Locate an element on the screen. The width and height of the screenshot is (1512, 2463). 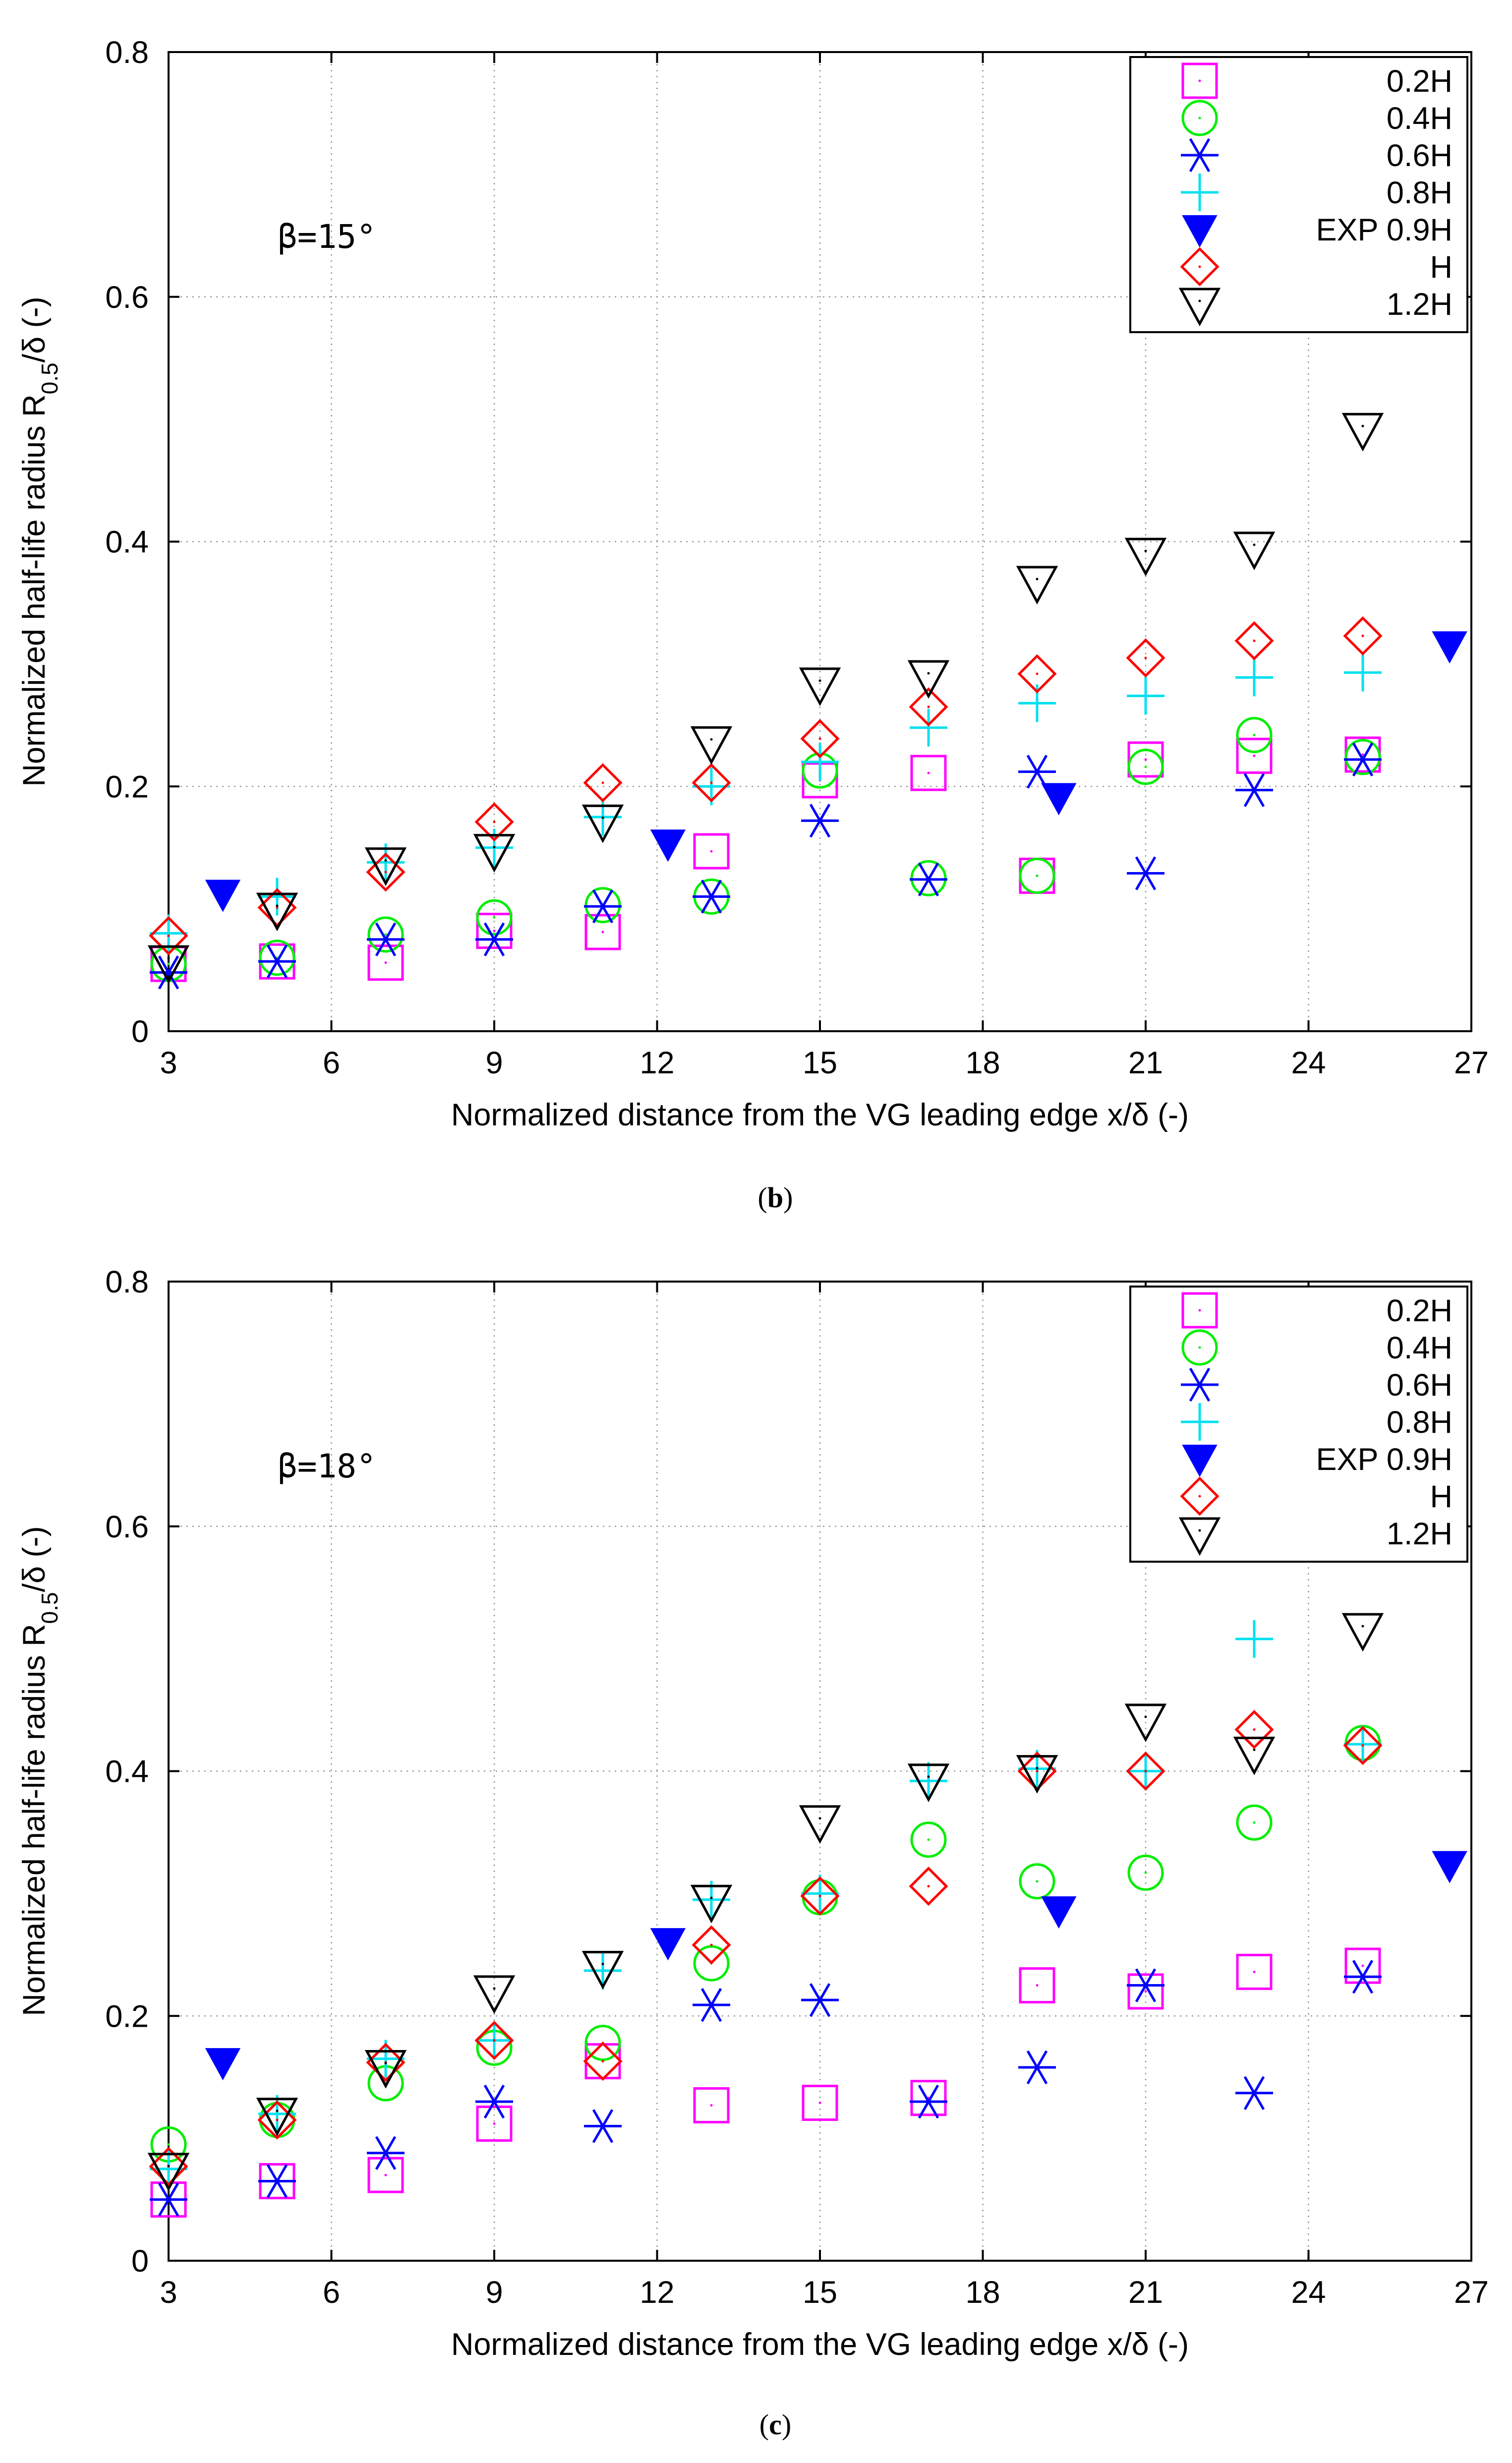
beta-annotation: β=15° is located at coordinates (327, 237).